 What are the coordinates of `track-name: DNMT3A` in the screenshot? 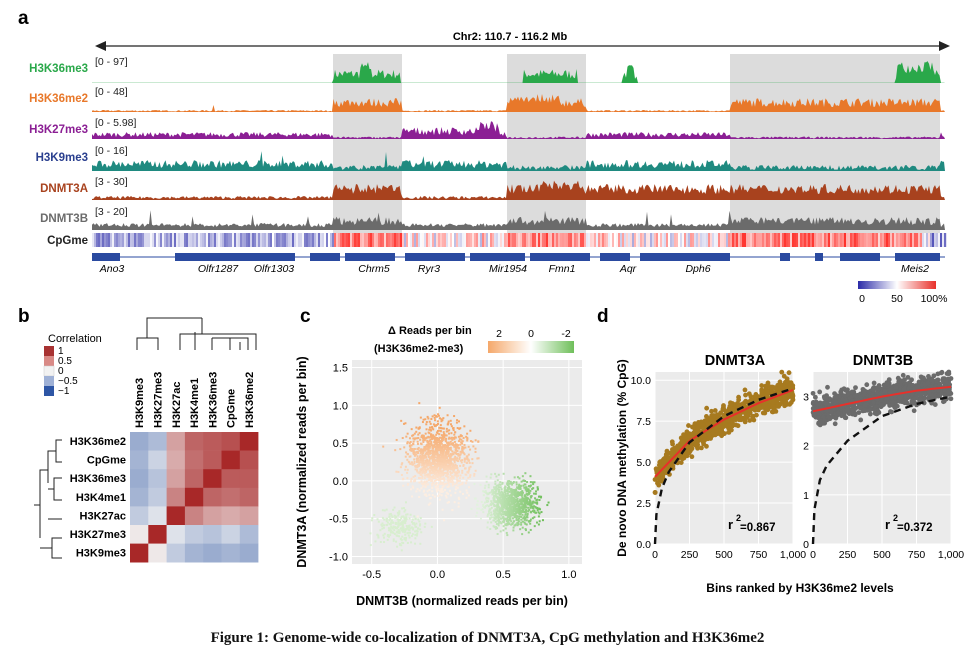 It's located at (64, 189).